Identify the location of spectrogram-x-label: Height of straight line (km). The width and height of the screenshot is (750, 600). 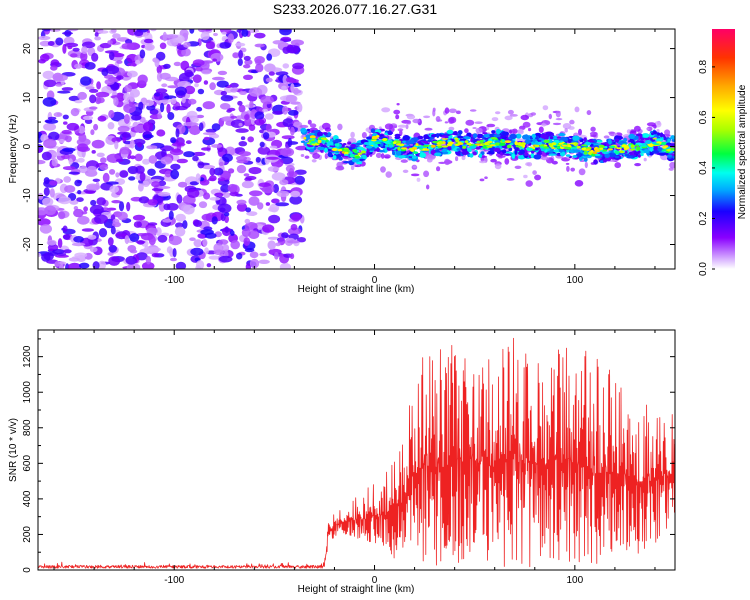
(356, 289).